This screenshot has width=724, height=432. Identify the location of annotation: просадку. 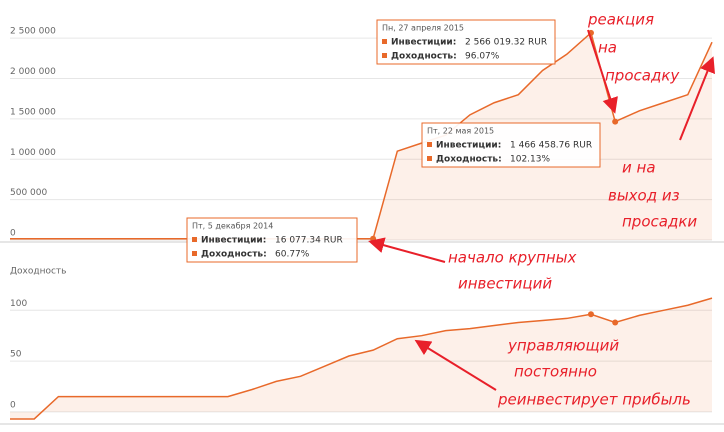
(642, 76).